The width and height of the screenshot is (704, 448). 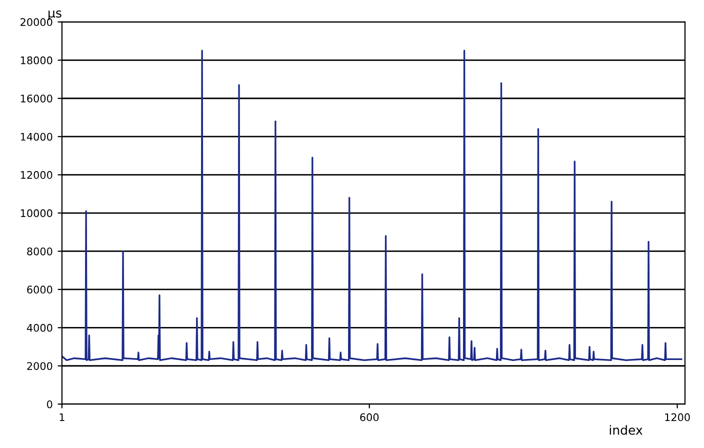 What do you see at coordinates (626, 430) in the screenshot?
I see `x-axis-title: index` at bounding box center [626, 430].